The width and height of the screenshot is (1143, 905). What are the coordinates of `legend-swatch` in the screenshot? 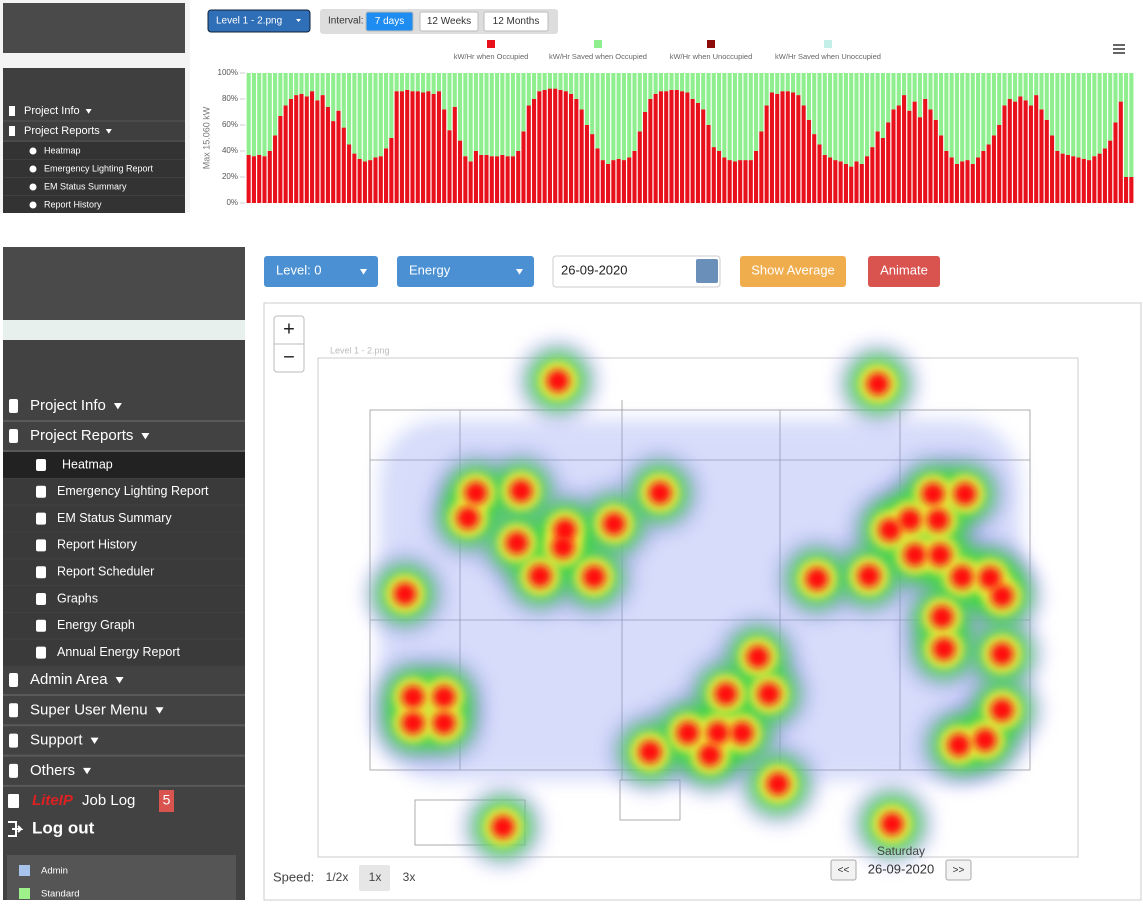 It's located at (711, 44).